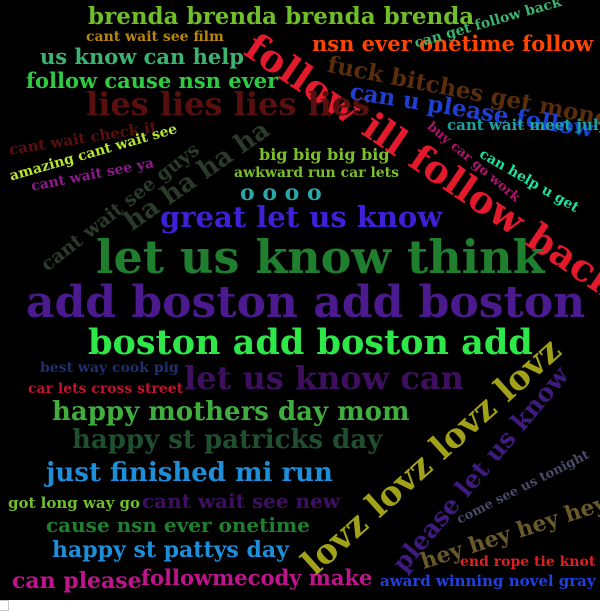 This screenshot has width=600, height=612. I want to click on word-cant-wait-see-new: cant wait see new, so click(241, 501).